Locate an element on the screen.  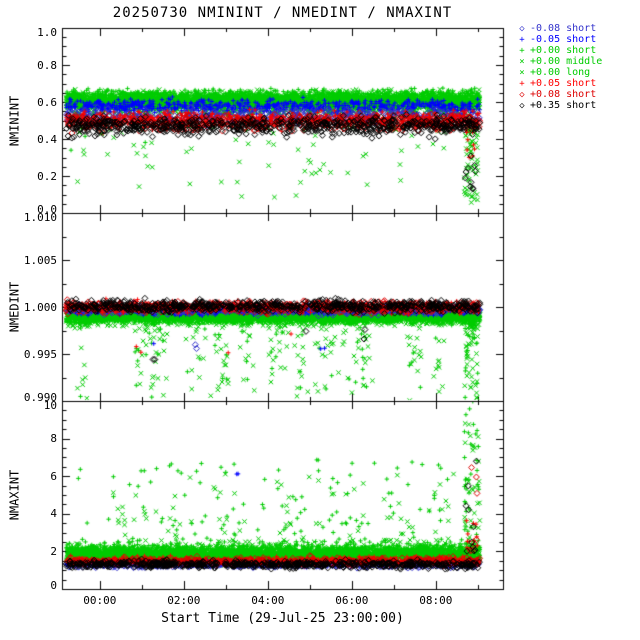
y-tick-label: 0.2 is located at coordinates (47, 176).